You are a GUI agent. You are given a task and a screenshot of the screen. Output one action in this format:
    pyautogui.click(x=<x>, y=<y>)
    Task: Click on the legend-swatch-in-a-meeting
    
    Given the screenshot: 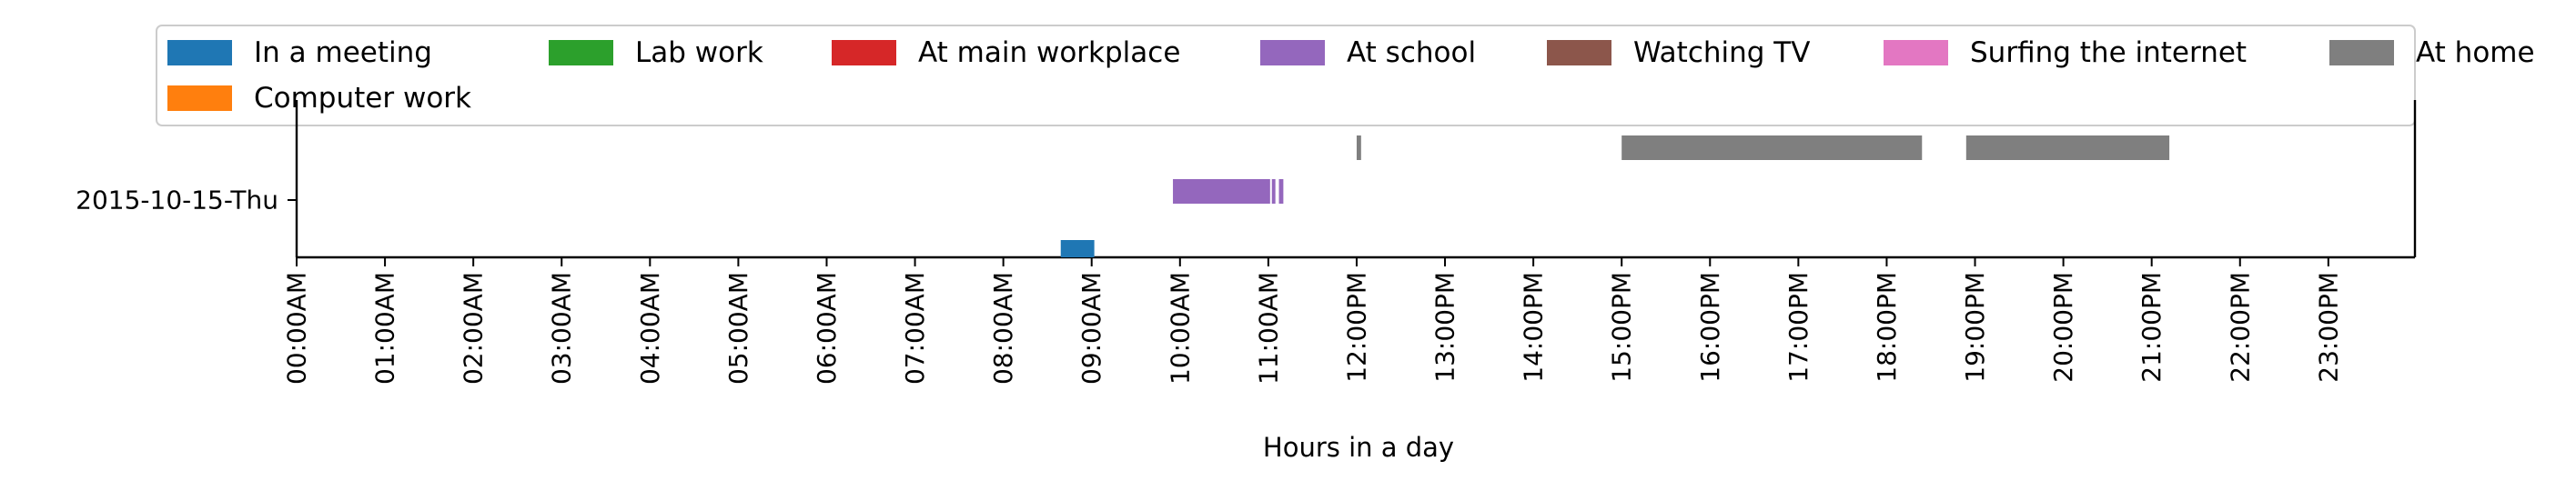 What is the action you would take?
    pyautogui.click(x=199, y=52)
    